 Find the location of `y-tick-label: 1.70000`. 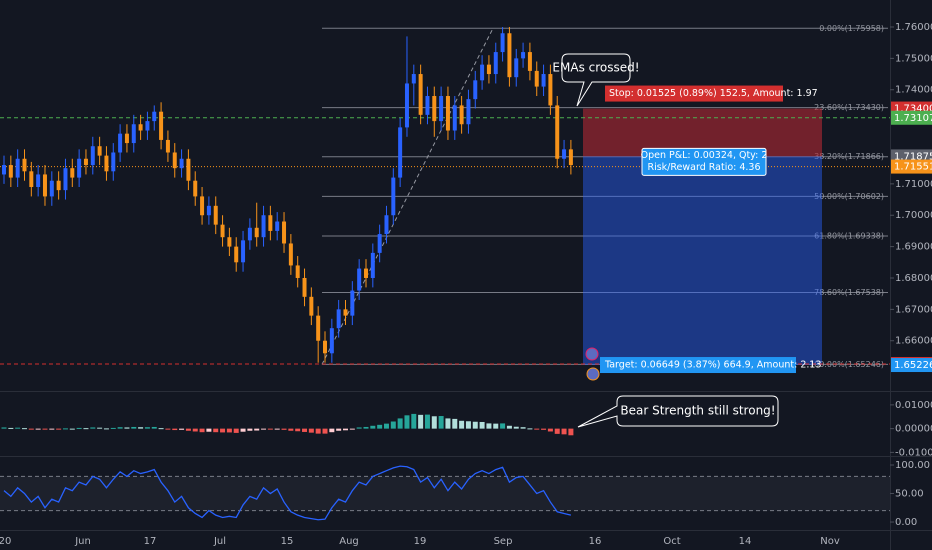

y-tick-label: 1.70000 is located at coordinates (913, 215).